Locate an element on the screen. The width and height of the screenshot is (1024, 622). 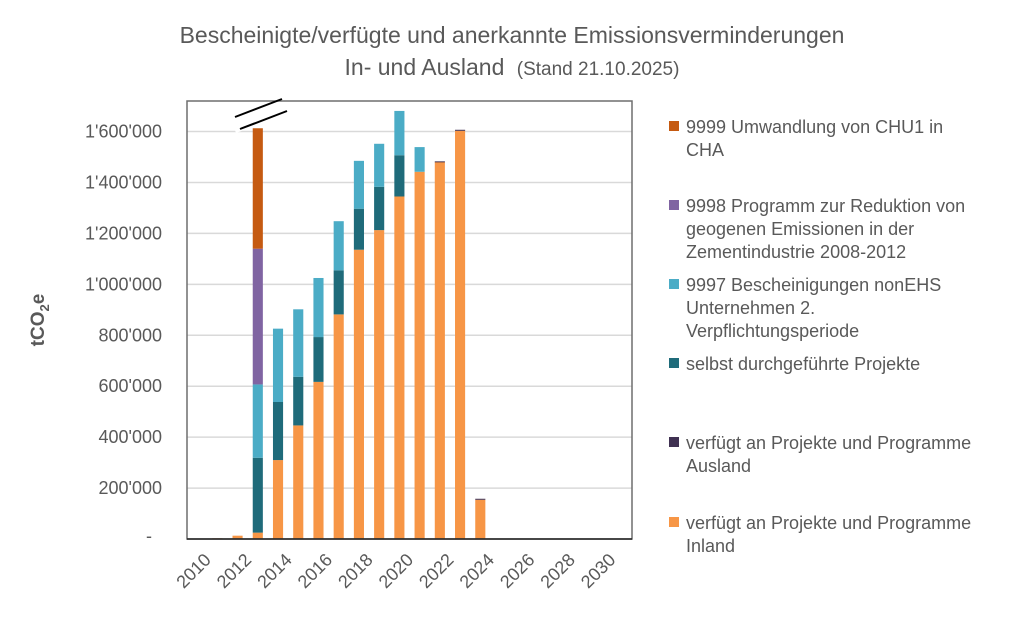
x-tick-label: 2016 is located at coordinates (315, 571).